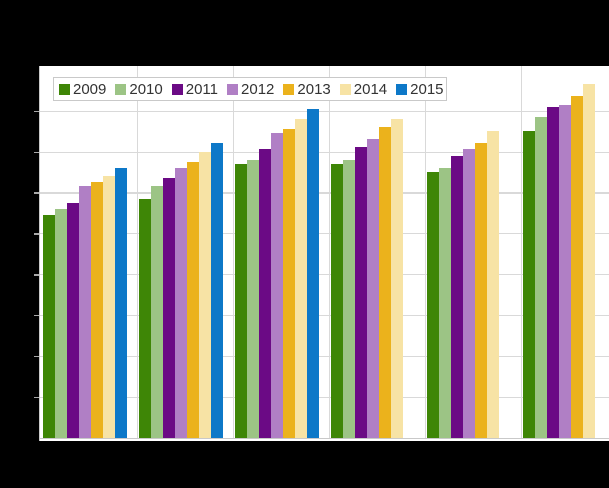  Describe the element at coordinates (90, 89) in the screenshot. I see `legend-label: 2009` at that location.